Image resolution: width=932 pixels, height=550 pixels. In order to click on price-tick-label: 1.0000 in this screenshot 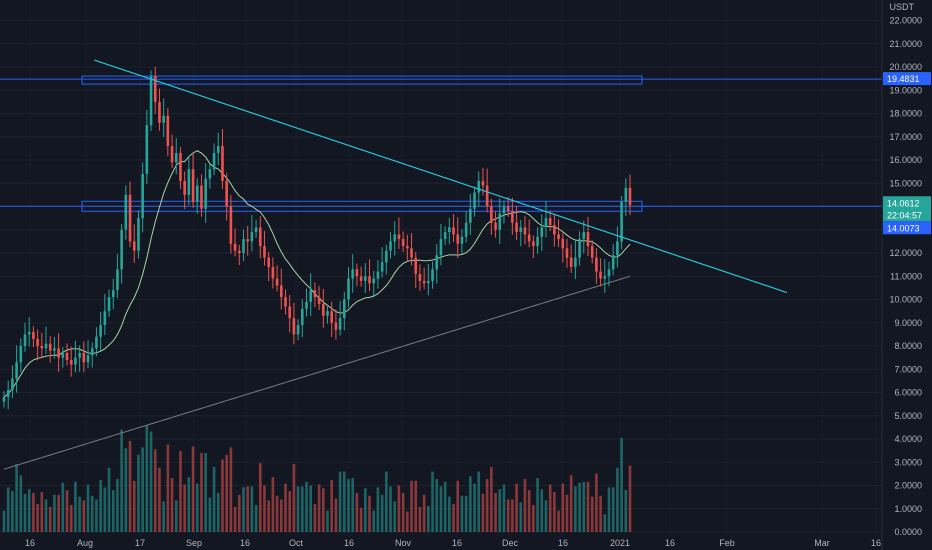, I will do `click(908, 509)`.